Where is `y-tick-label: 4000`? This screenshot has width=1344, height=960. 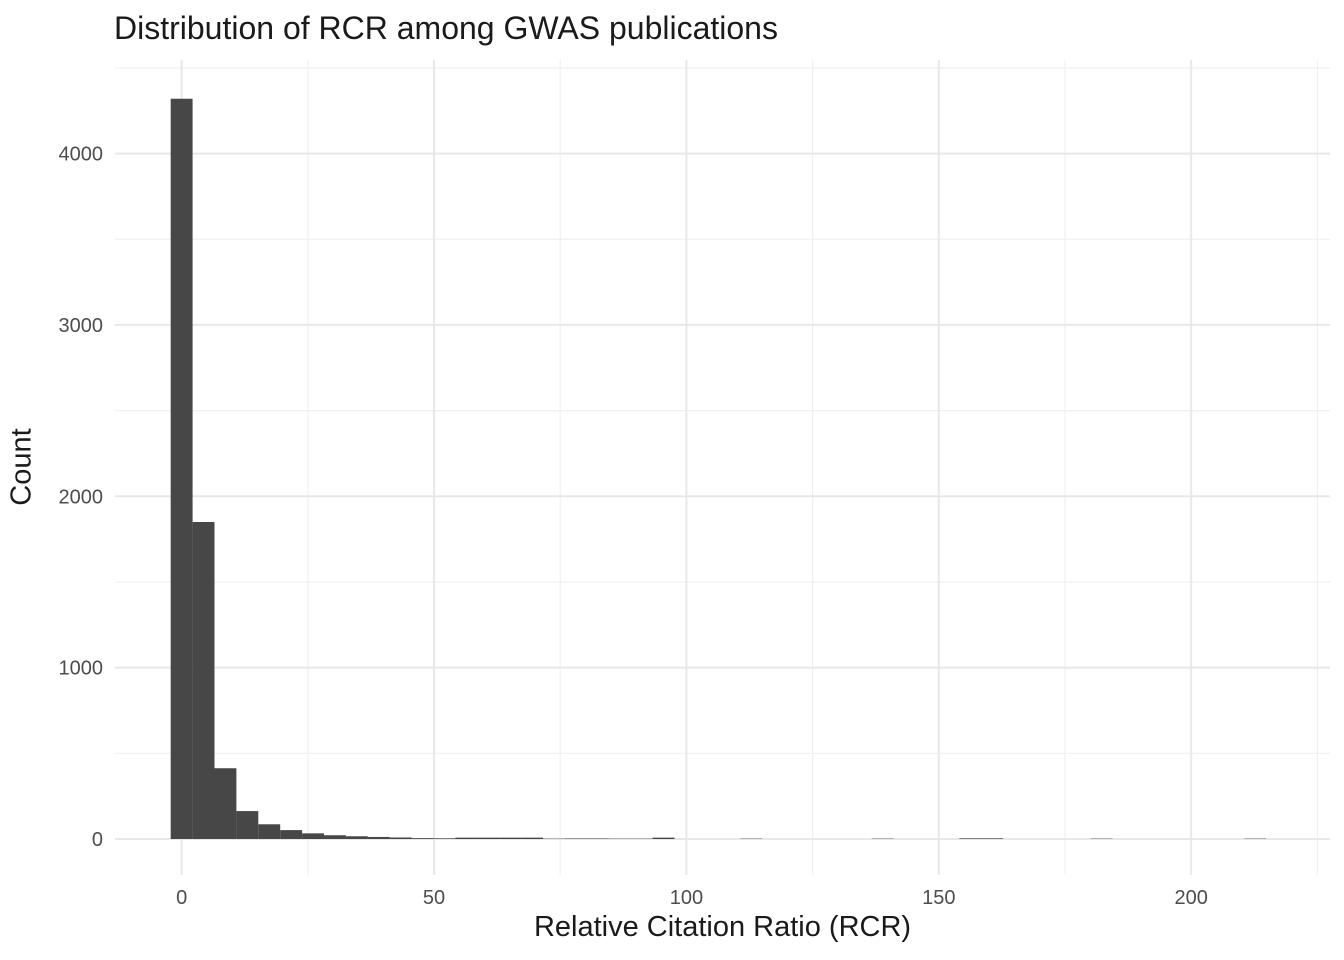 y-tick-label: 4000 is located at coordinates (81, 155).